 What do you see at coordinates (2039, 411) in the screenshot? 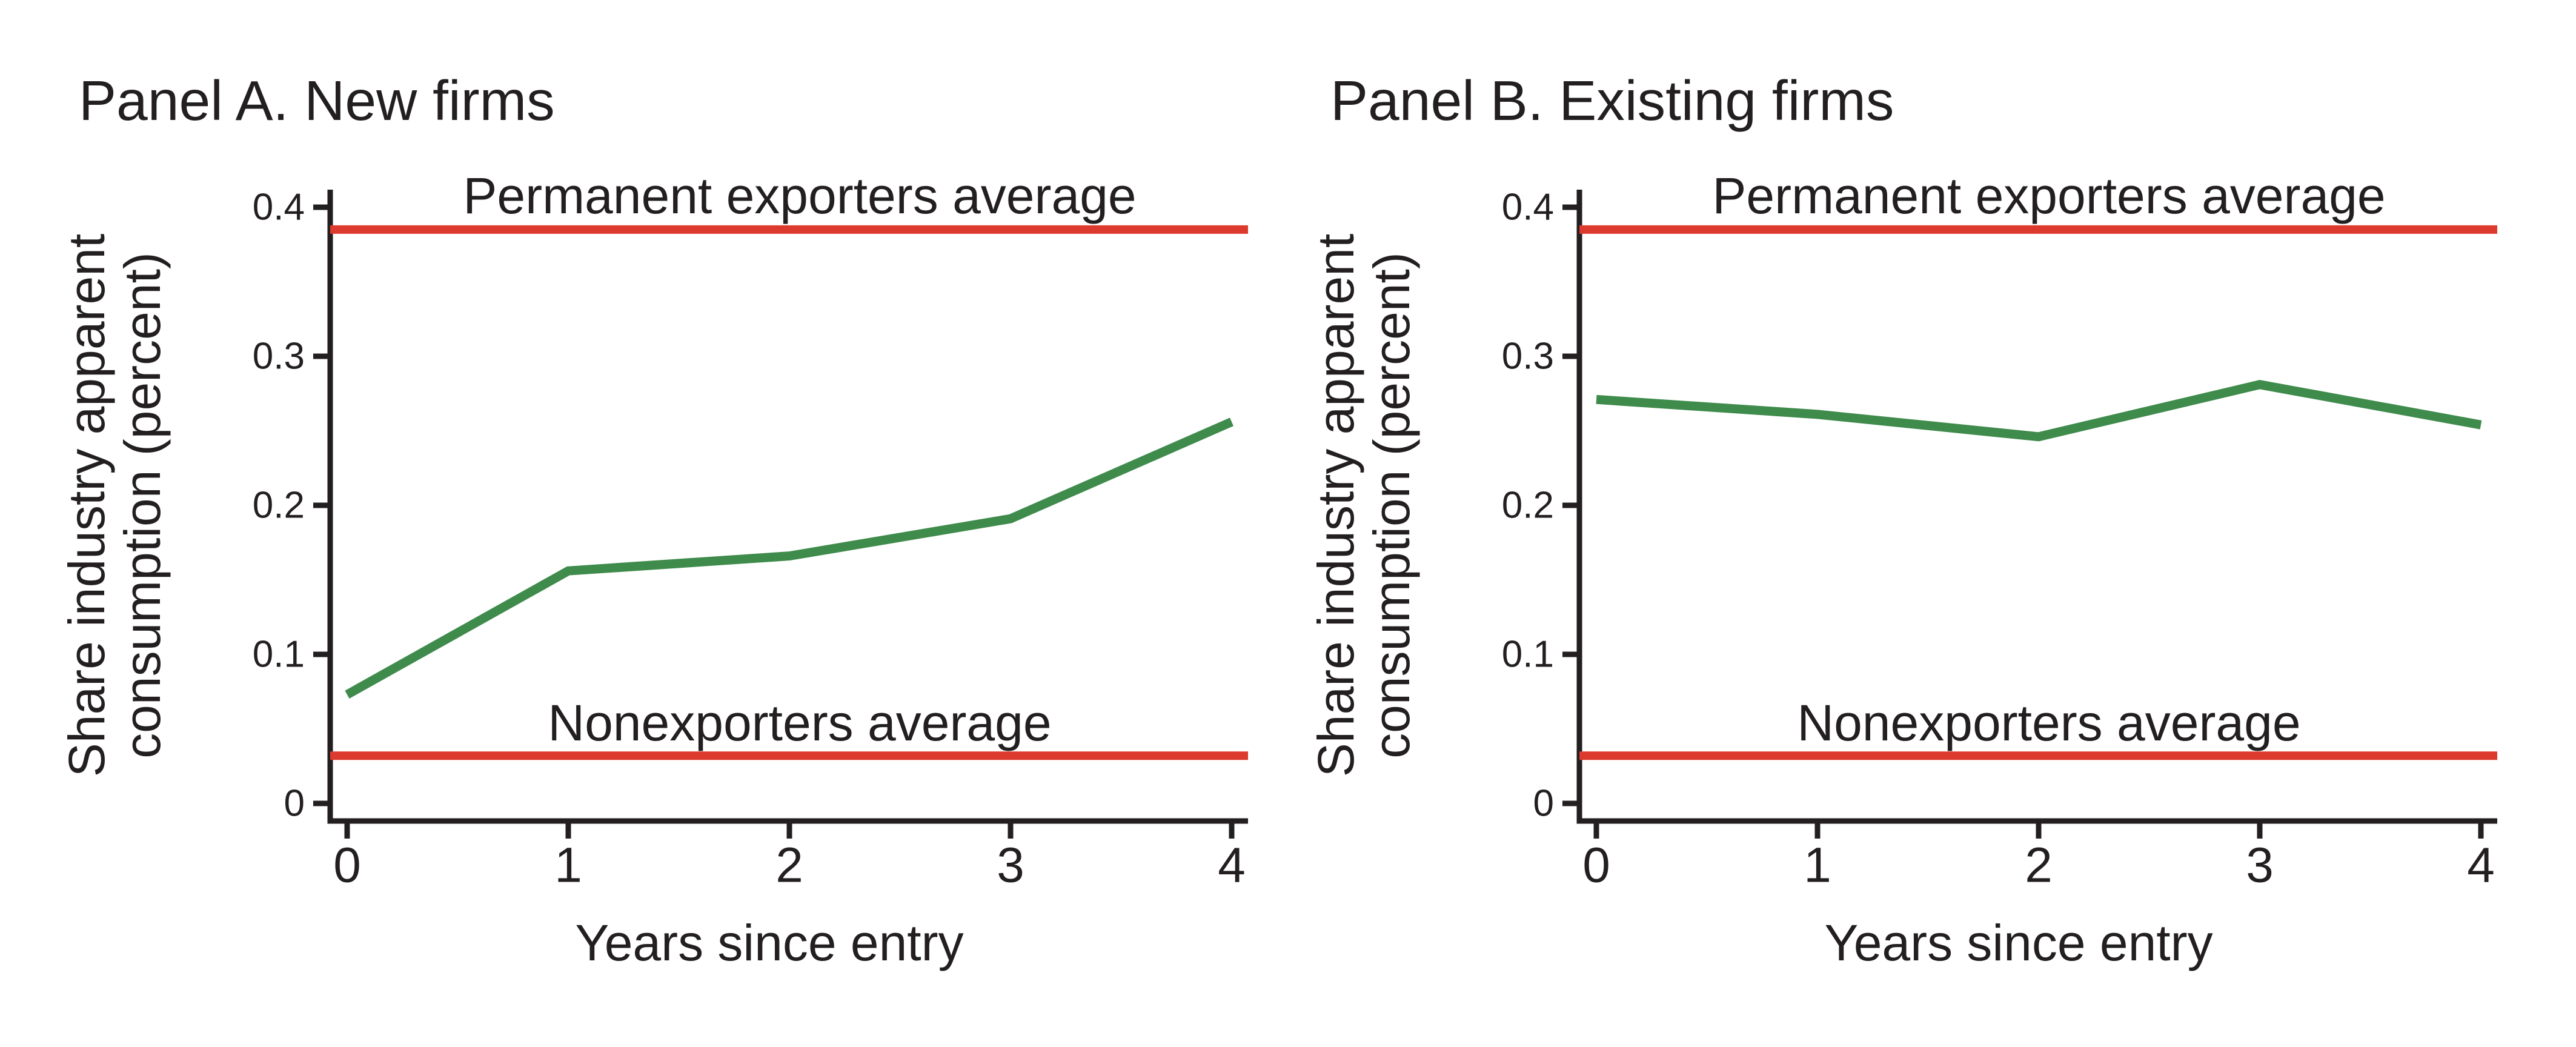
I see `panel-b-series-line` at bounding box center [2039, 411].